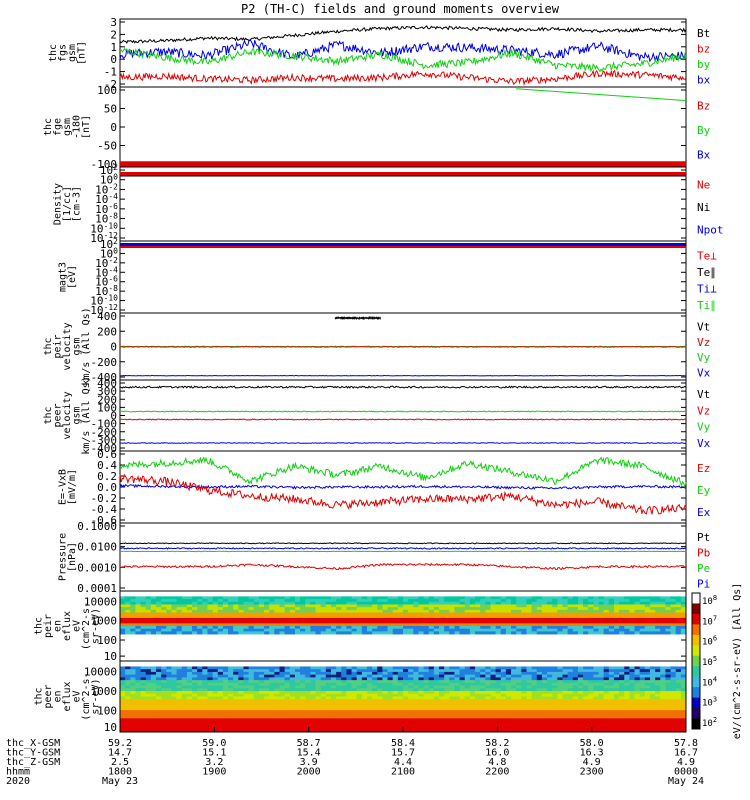 This screenshot has width=750, height=800. I want to click on x-tick-value: 2200, so click(497, 772).